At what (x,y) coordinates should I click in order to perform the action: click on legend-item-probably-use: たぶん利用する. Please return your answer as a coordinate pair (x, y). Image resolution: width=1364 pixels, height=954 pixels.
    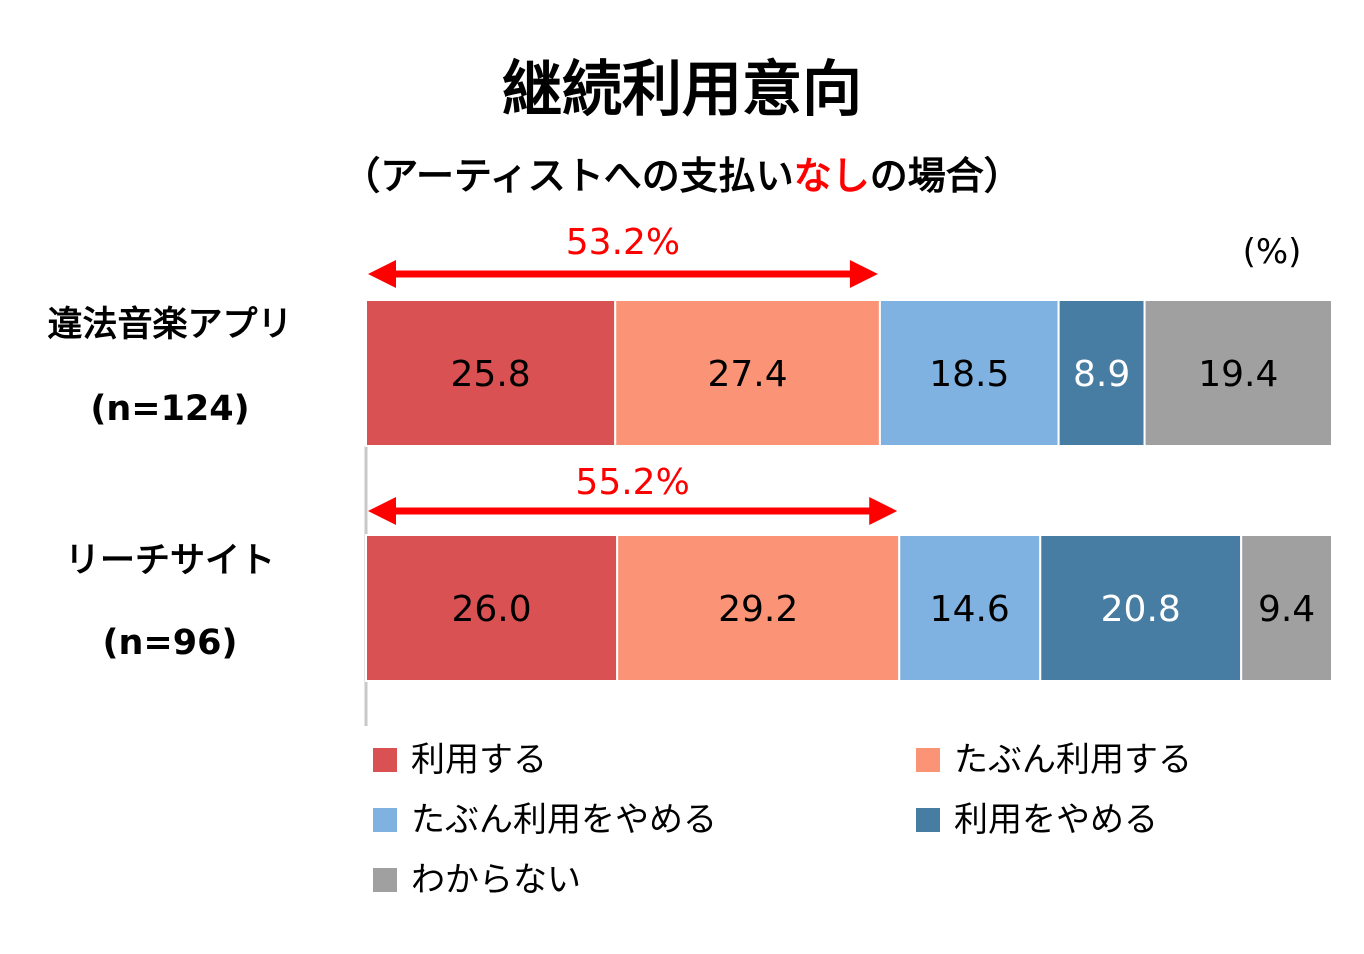
    Looking at the image, I should click on (1054, 760).